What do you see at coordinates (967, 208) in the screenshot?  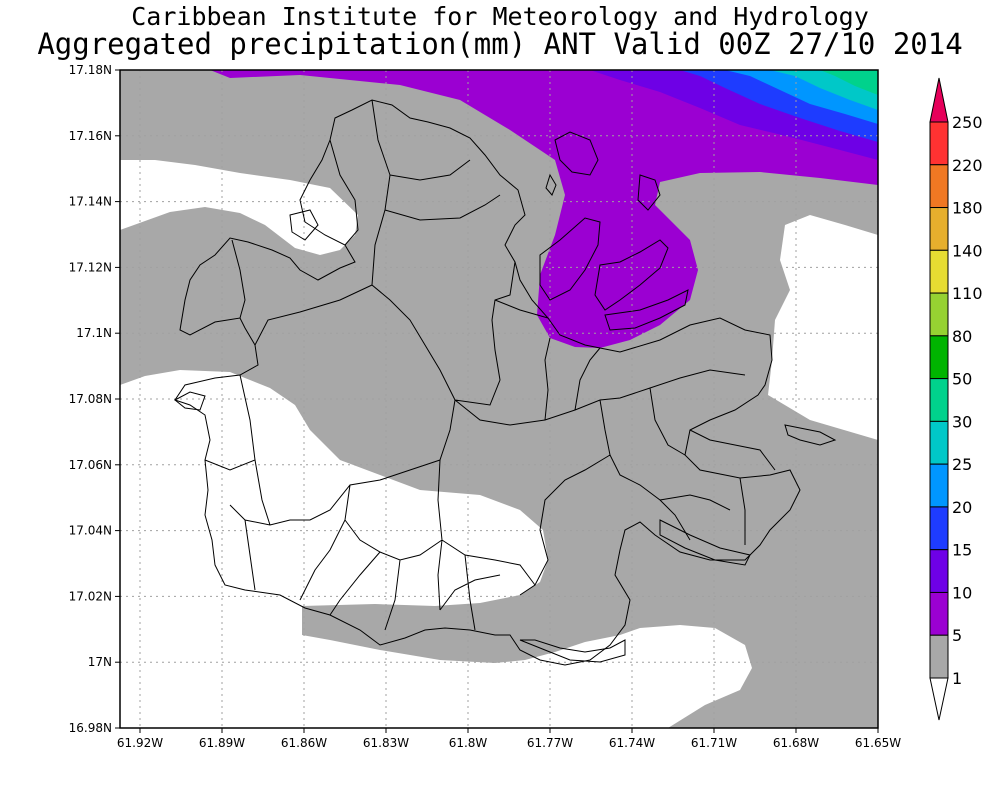 I see `colorbar-label: 180` at bounding box center [967, 208].